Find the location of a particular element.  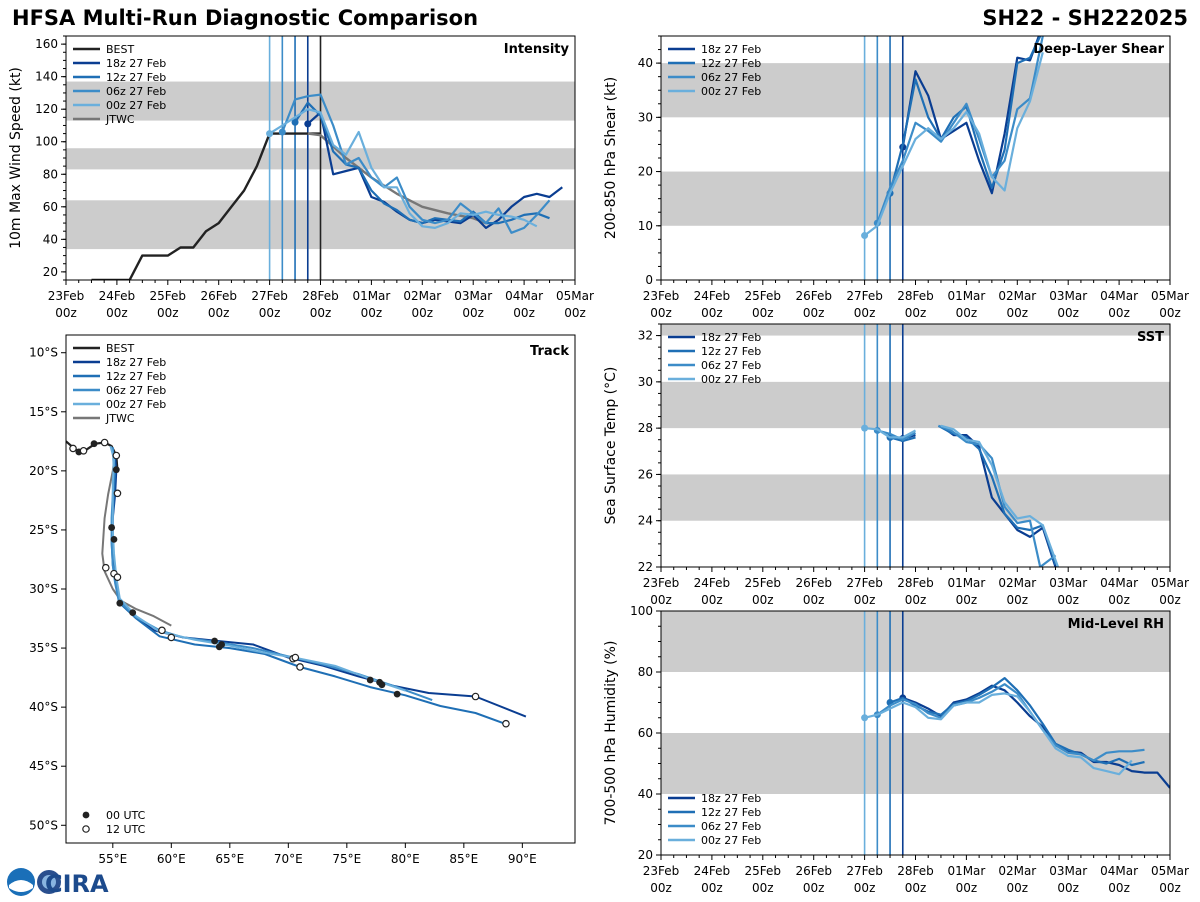

shear-xtick-label: 01Mar is located at coordinates (966, 296).